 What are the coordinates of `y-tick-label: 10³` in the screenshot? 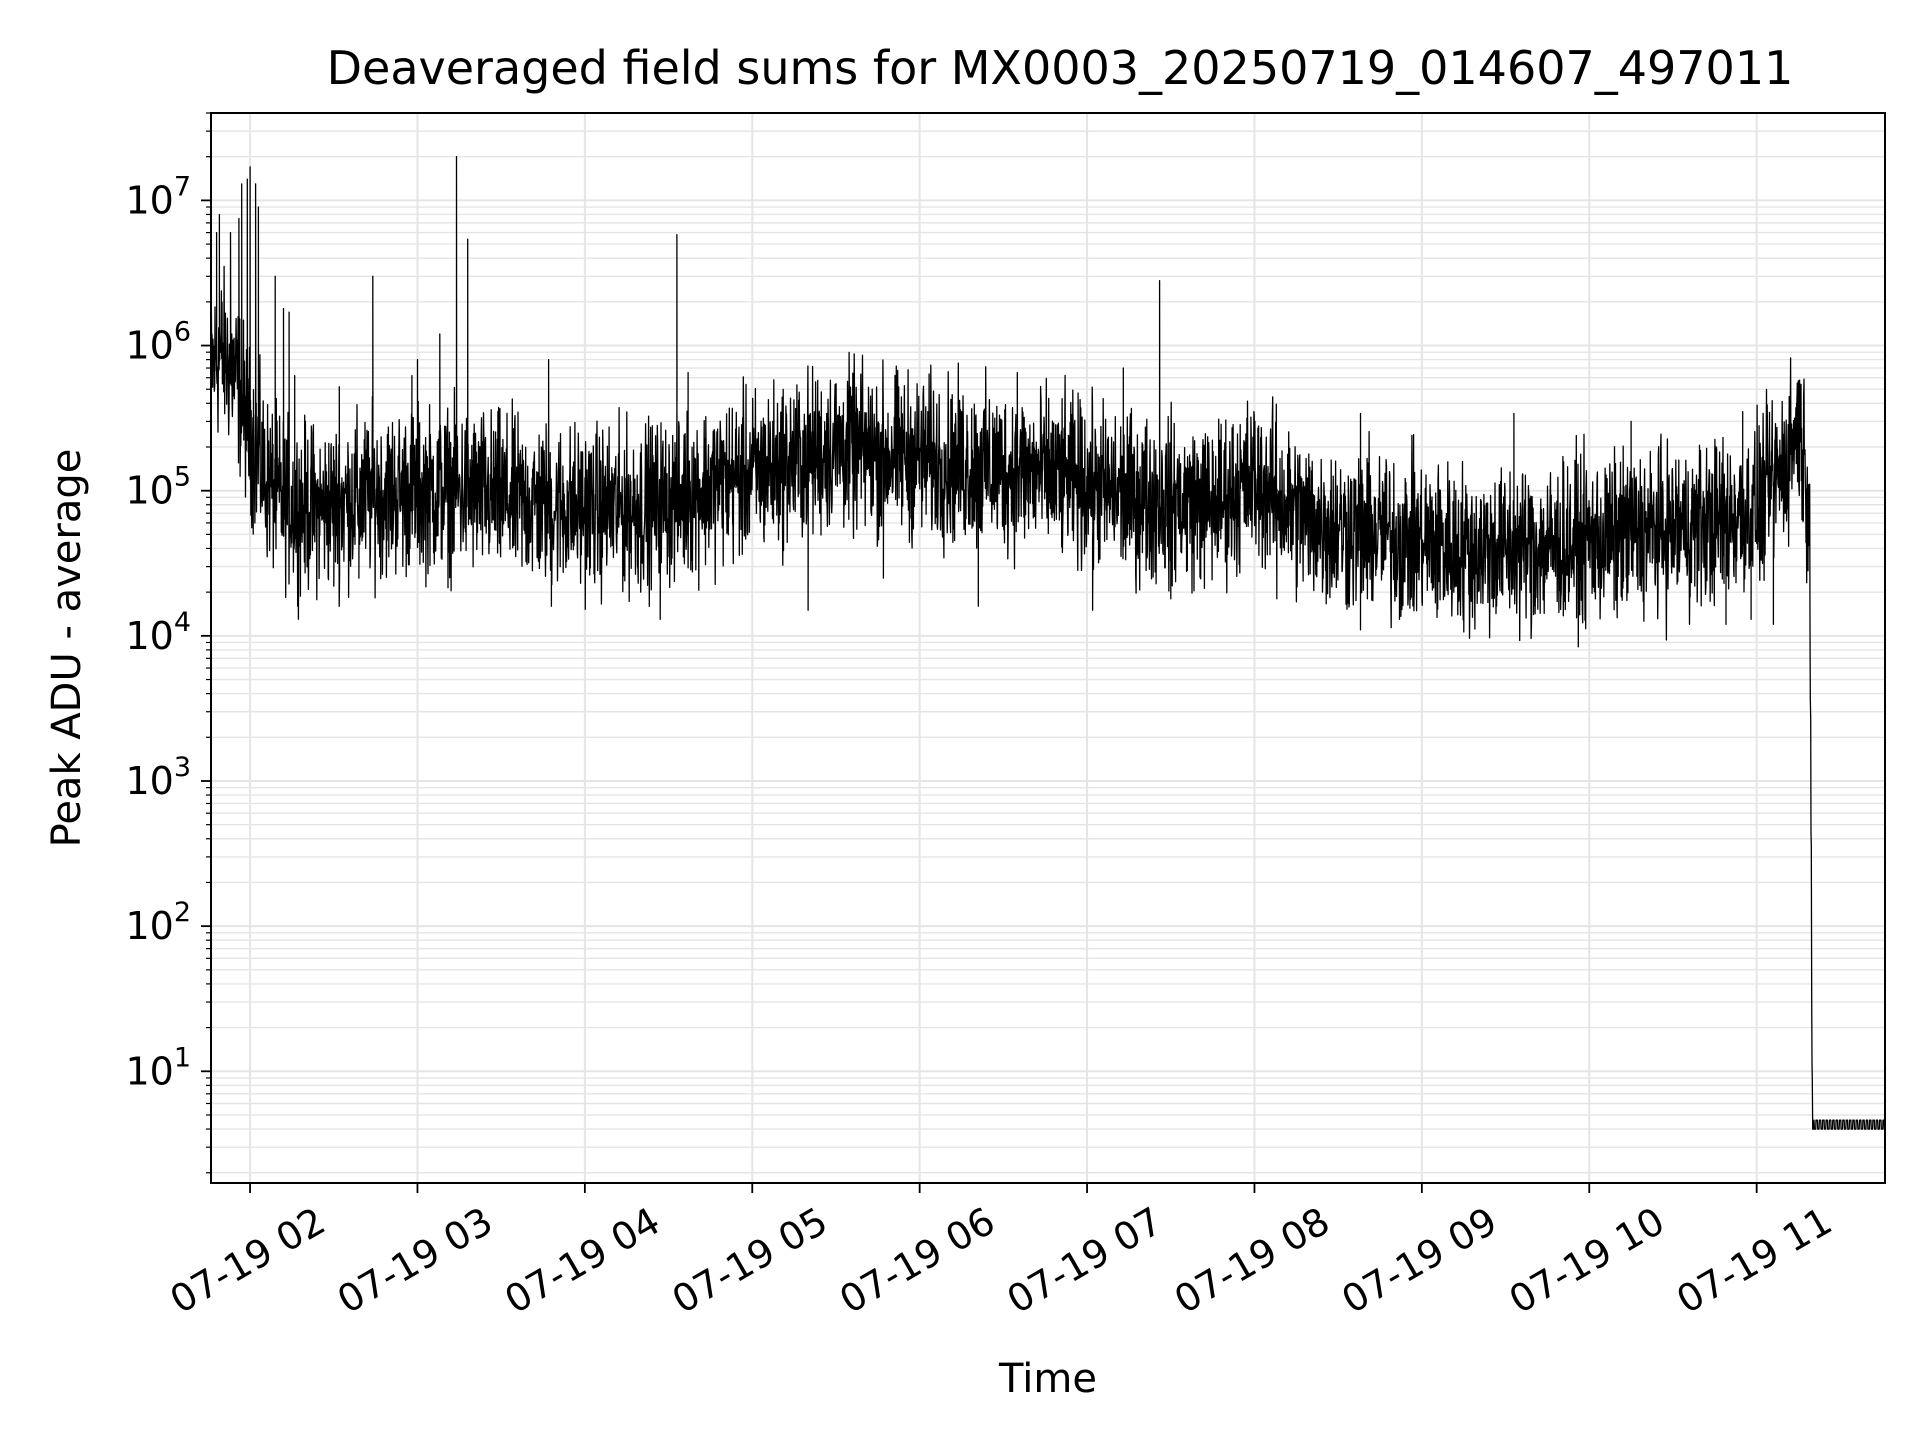 It's located at (158, 777).